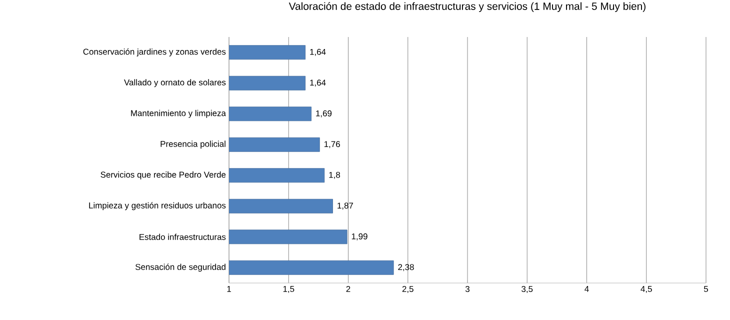 The image size is (730, 320). What do you see at coordinates (183, 237) in the screenshot?
I see `y-tick-label: Estado infraestructuras` at bounding box center [183, 237].